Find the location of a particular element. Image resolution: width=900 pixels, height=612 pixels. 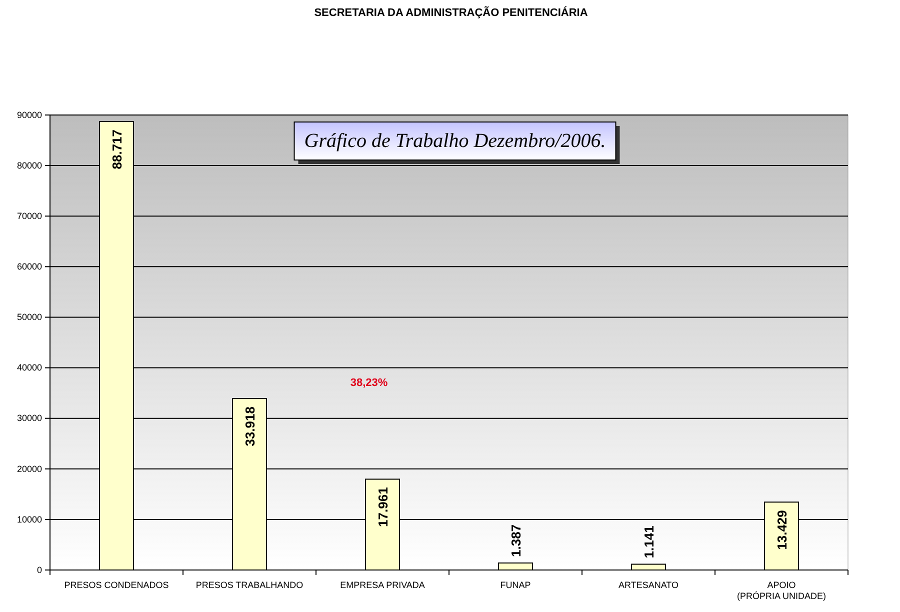

y-tick-label: 30000 is located at coordinates (29, 418).